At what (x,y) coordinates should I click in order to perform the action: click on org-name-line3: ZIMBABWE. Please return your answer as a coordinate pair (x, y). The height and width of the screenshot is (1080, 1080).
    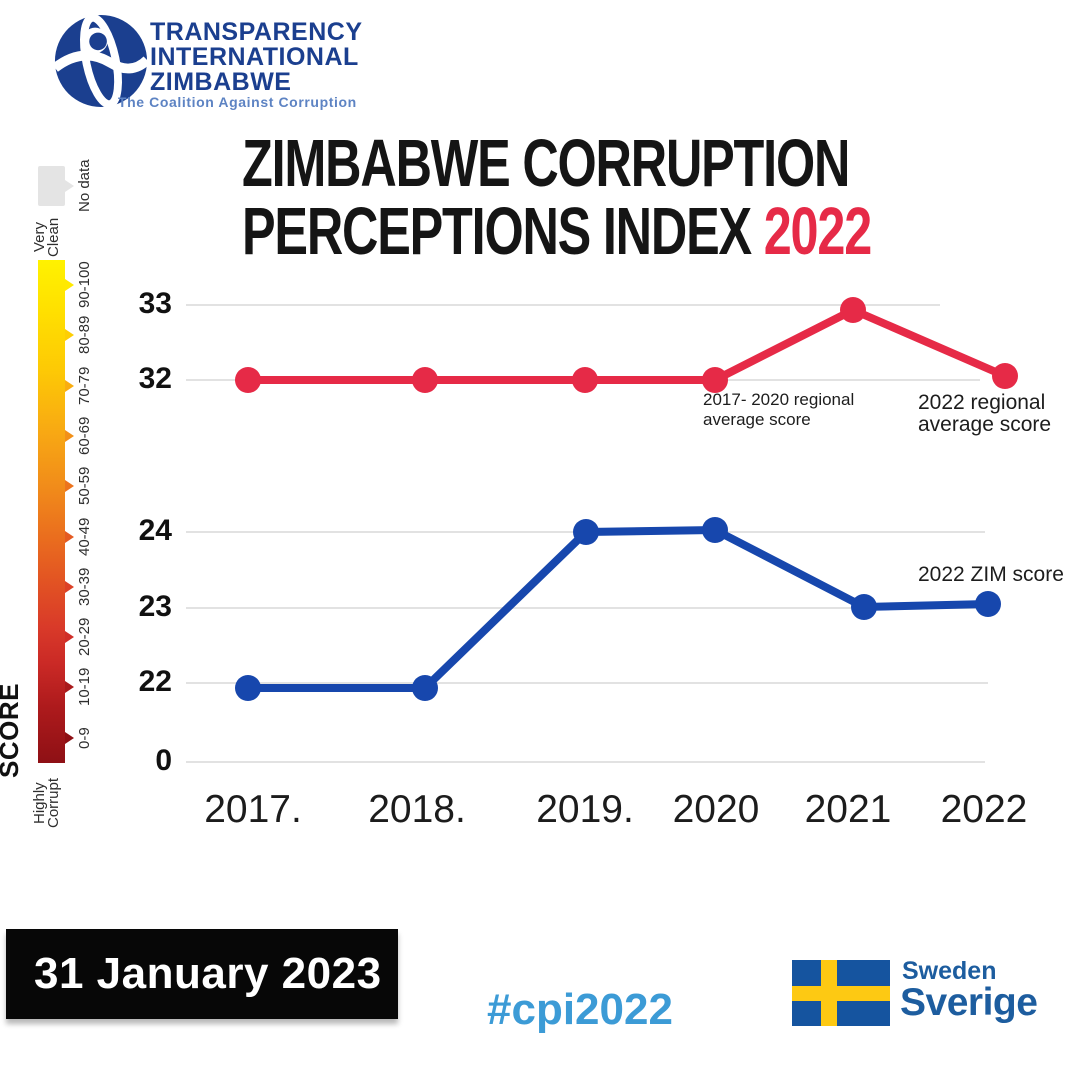
    Looking at the image, I should click on (221, 82).